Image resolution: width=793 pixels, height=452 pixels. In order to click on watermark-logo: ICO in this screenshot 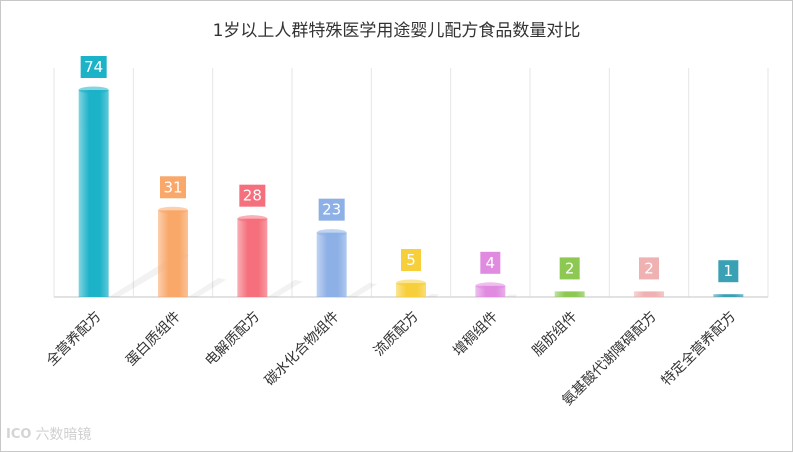, I will do `click(19, 434)`.